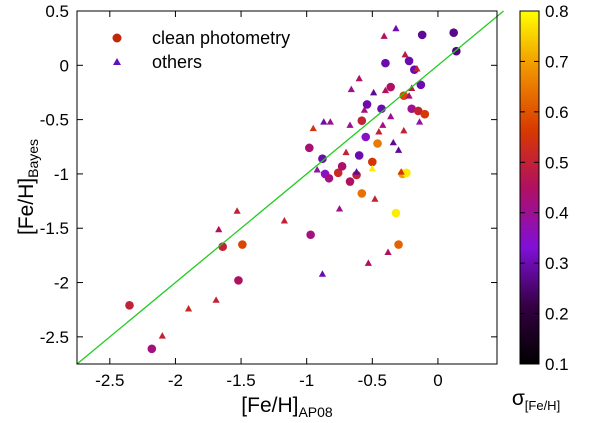  What do you see at coordinates (315, 412) in the screenshot?
I see `x-axis-label-sub: AP08` at bounding box center [315, 412].